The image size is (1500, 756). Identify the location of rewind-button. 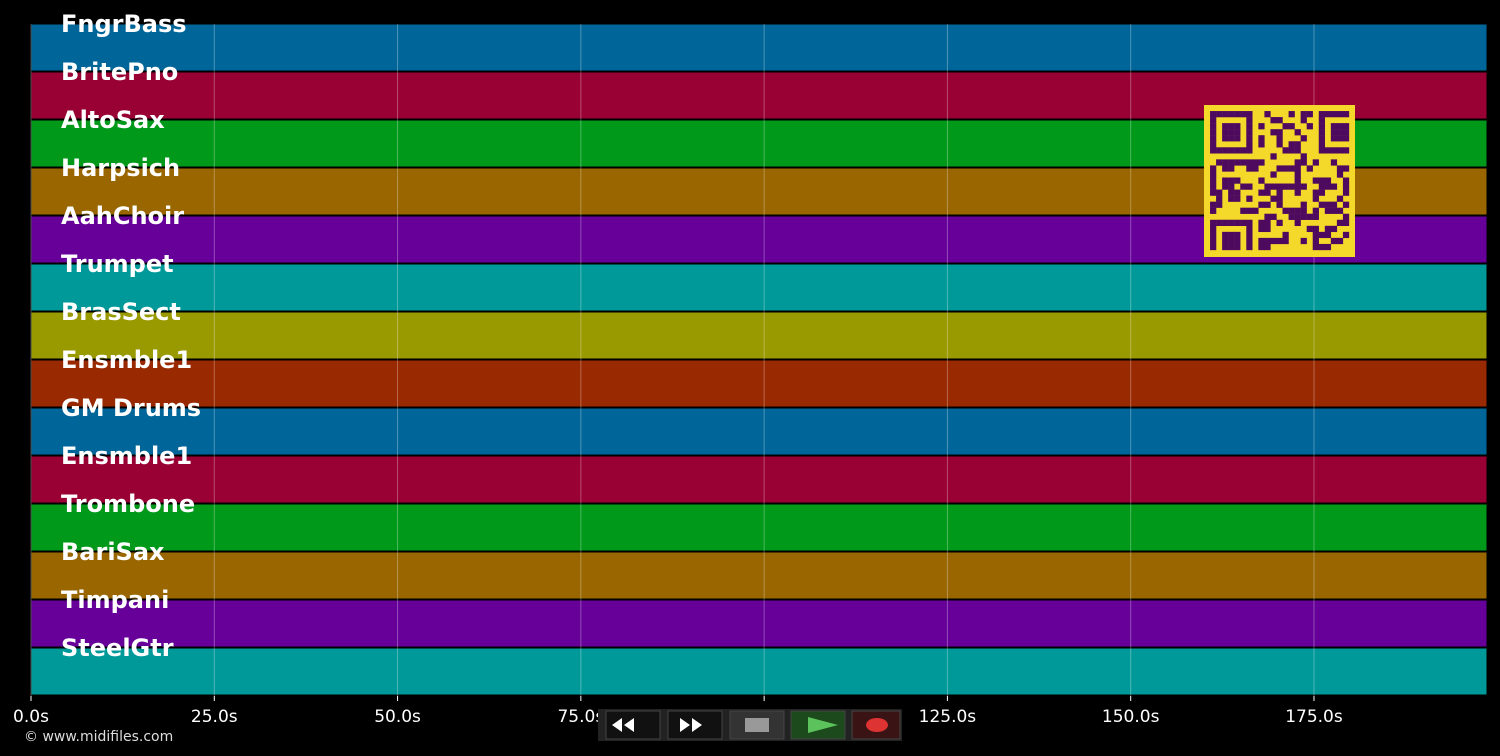
(633, 725).